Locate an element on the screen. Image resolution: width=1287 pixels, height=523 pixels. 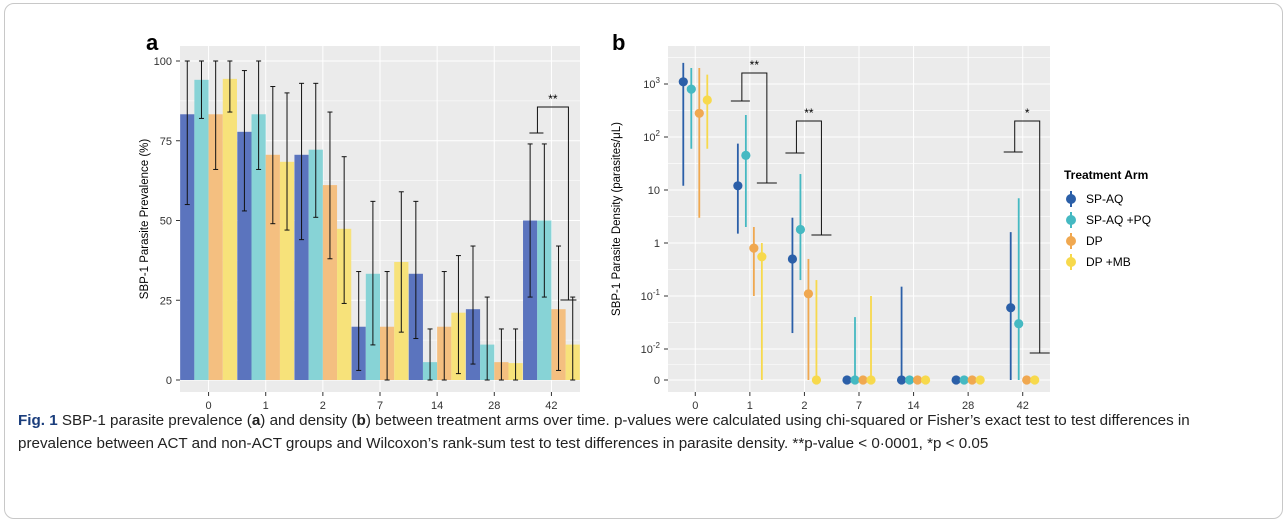
panel-a-significance-label: ** is located at coordinates (553, 99).